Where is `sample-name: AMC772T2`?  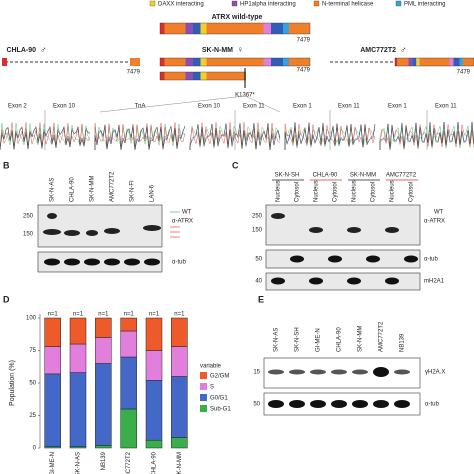 sample-name: AMC772T2 is located at coordinates (378, 50).